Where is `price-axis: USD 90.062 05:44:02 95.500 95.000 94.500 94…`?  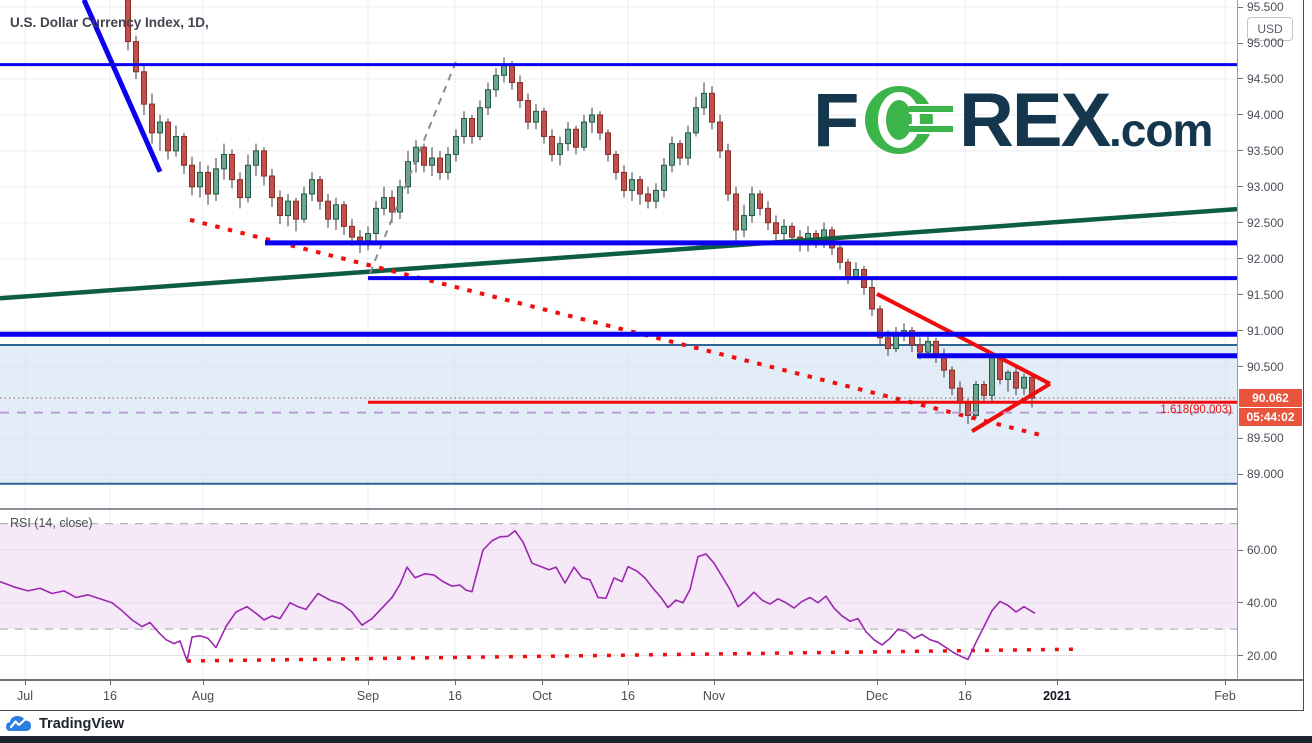 price-axis: USD 90.062 05:44:02 95.500 95.000 94.500 94… is located at coordinates (1270, 355).